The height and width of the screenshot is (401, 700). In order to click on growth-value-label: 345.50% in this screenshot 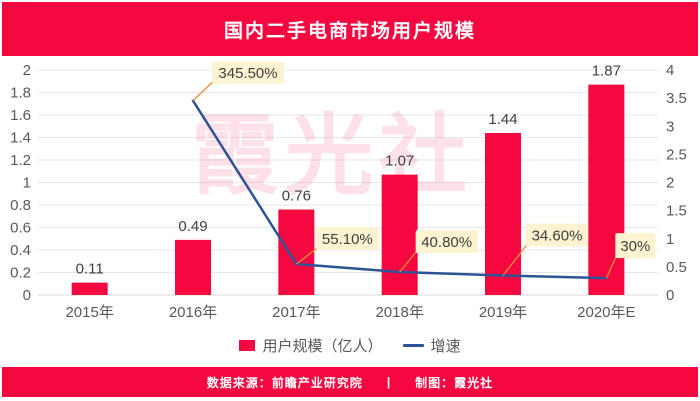, I will do `click(247, 73)`.